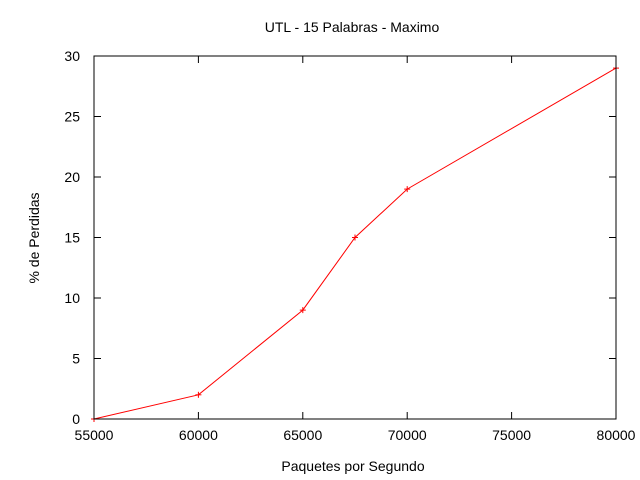 This screenshot has height=480, width=640. What do you see at coordinates (616, 435) in the screenshot?
I see `x-tick-label: 80000` at bounding box center [616, 435].